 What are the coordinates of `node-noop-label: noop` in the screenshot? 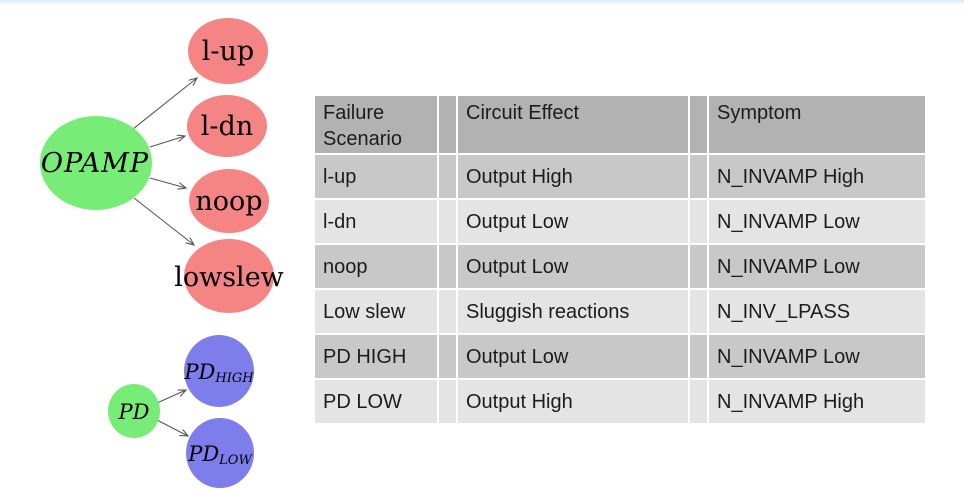 It's located at (228, 201).